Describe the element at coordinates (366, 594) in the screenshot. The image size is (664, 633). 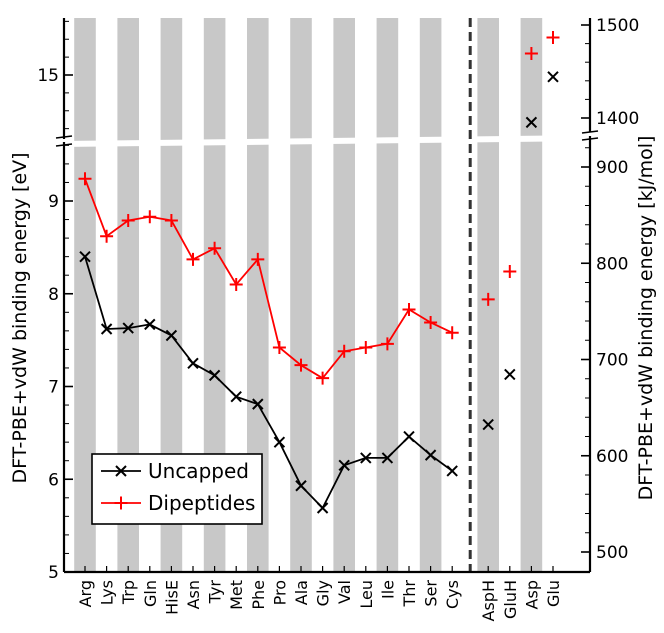
I see `x-tick-label-leu: Leu` at that location.